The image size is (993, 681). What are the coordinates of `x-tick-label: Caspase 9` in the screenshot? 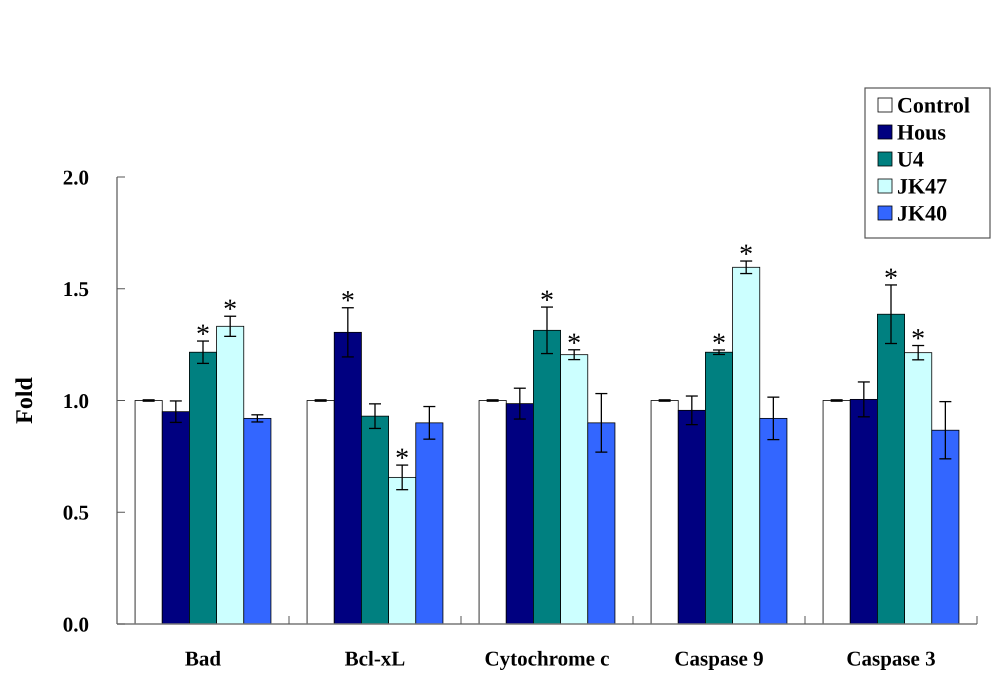 It's located at (719, 658).